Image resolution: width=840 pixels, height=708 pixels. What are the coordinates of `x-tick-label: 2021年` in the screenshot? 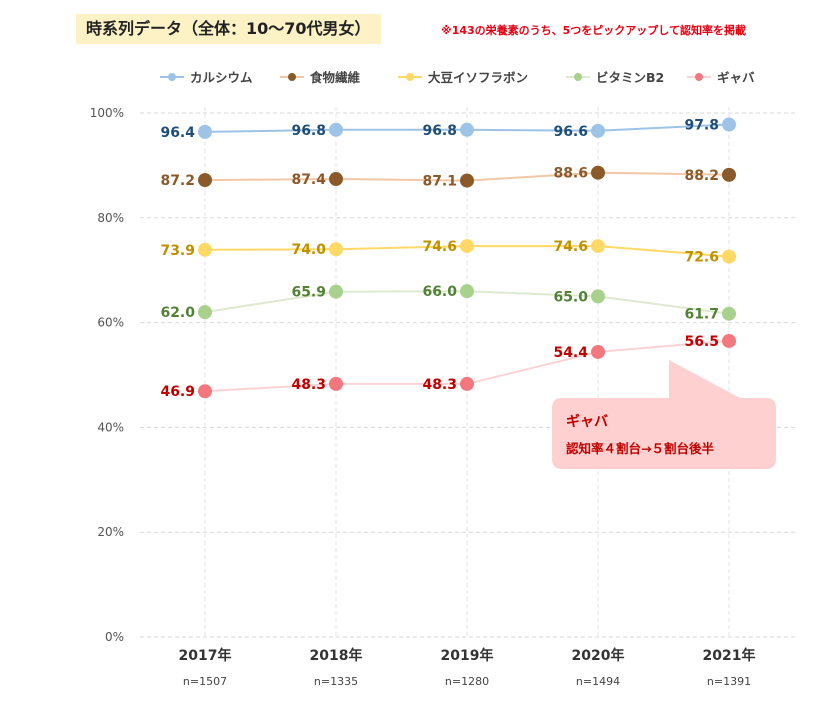 It's located at (729, 655).